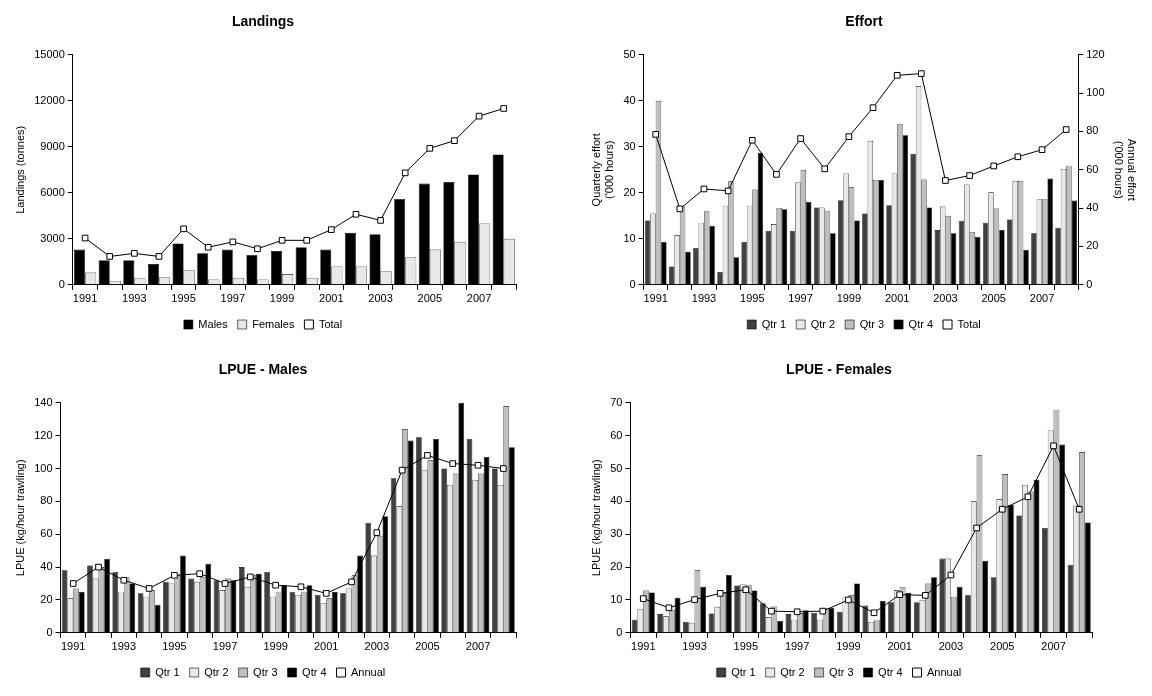 The height and width of the screenshot is (696, 1152). I want to click on y2-tick-label: 60, so click(1092, 168).